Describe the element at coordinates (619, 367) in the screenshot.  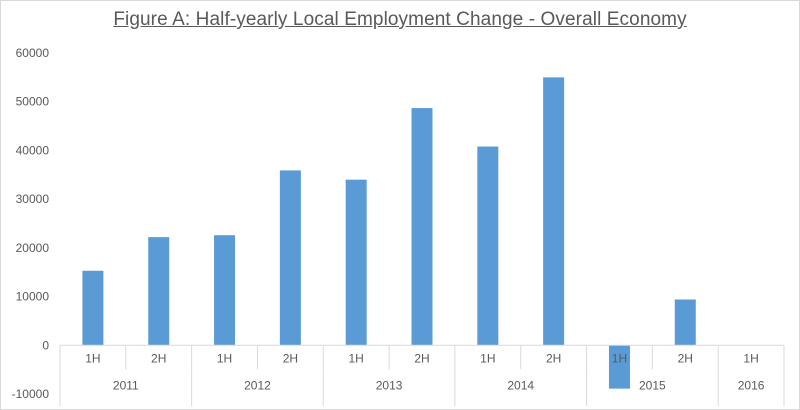
I see `bar-2015-1H` at that location.